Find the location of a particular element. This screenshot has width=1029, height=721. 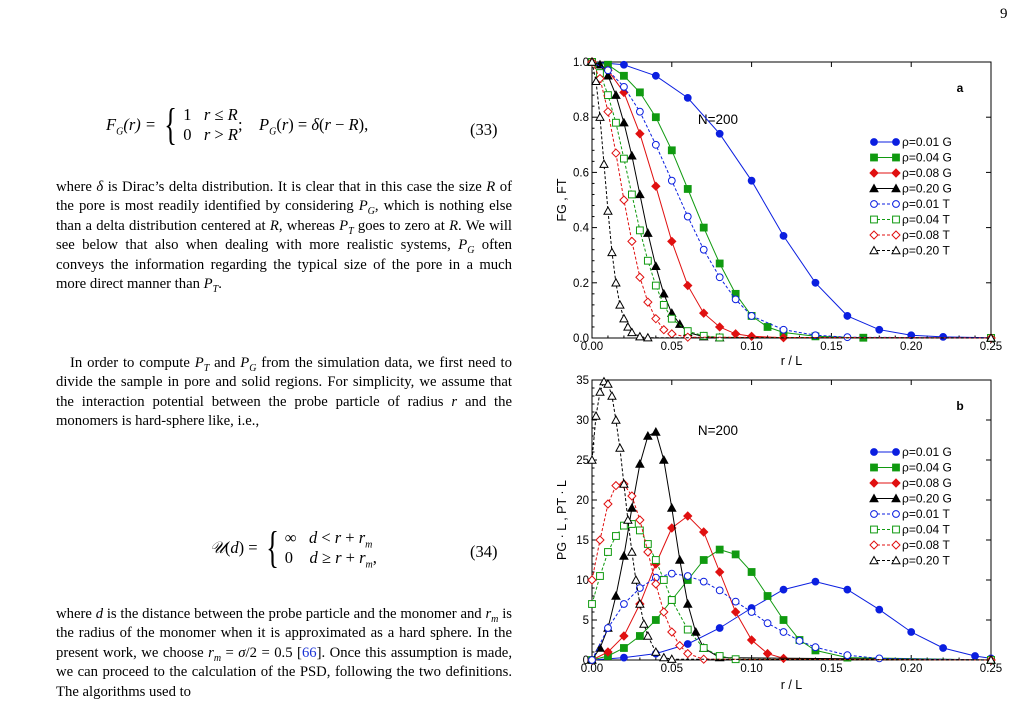

legend-entry: ρ=0.20 G is located at coordinates (927, 189).